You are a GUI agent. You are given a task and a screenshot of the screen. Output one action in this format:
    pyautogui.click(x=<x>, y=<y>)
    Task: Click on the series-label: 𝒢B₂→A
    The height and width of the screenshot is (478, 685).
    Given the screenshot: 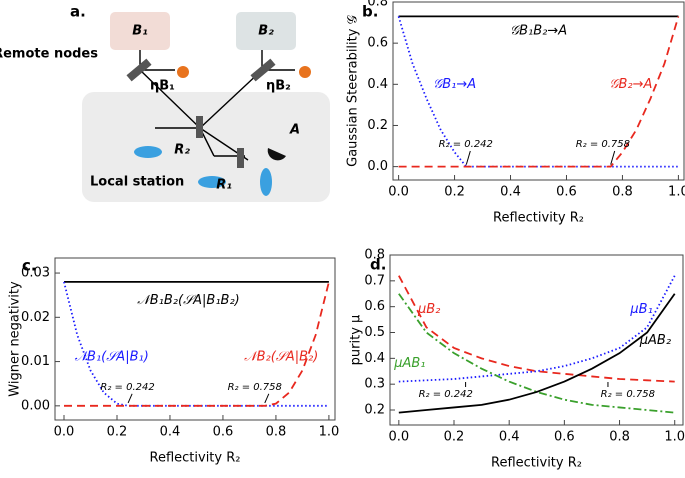 What is the action you would take?
    pyautogui.click(x=630, y=84)
    